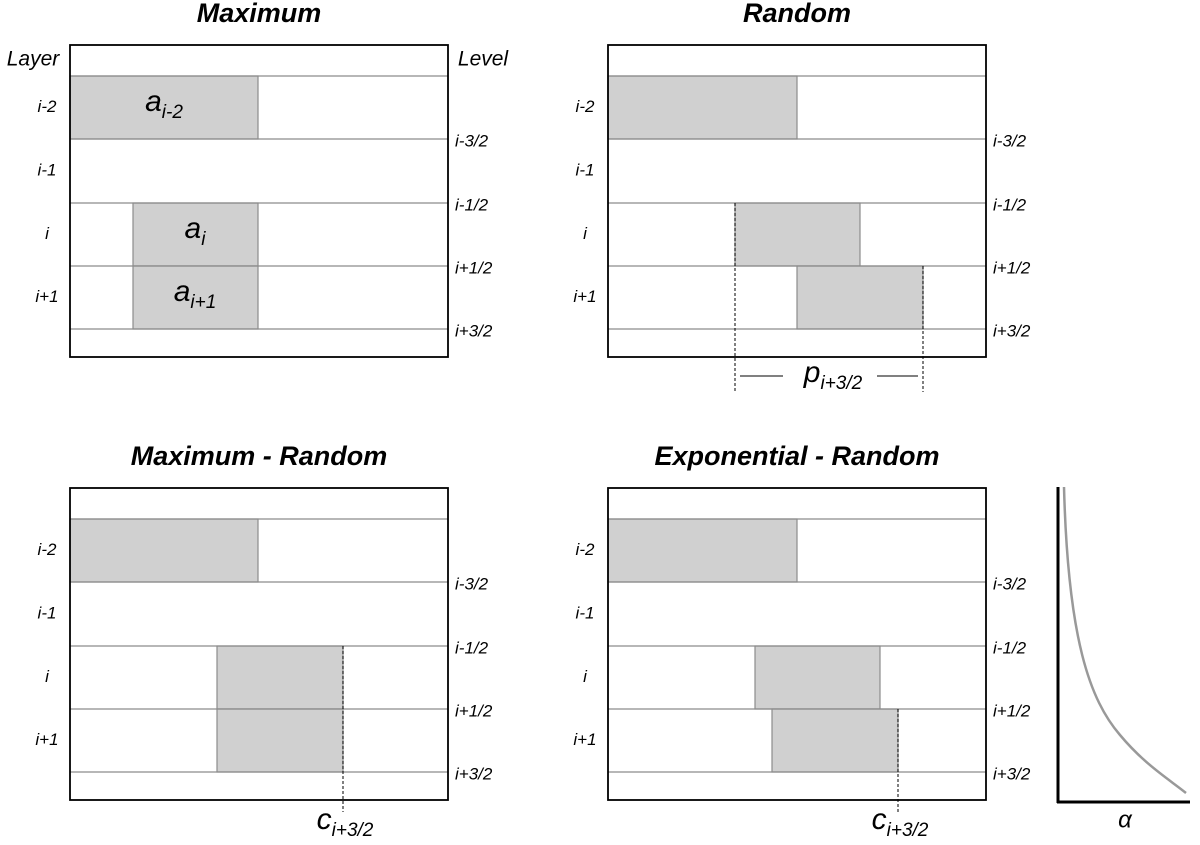 This screenshot has width=1200, height=845. Describe the element at coordinates (1124, 640) in the screenshot. I see `decay-curve` at that location.